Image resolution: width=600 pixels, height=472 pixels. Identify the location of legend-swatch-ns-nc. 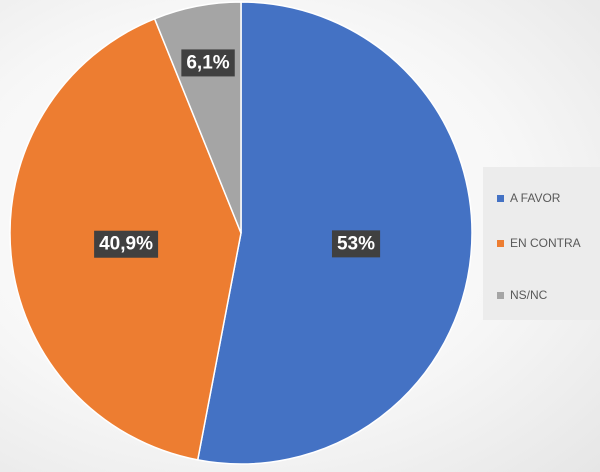
(500, 295).